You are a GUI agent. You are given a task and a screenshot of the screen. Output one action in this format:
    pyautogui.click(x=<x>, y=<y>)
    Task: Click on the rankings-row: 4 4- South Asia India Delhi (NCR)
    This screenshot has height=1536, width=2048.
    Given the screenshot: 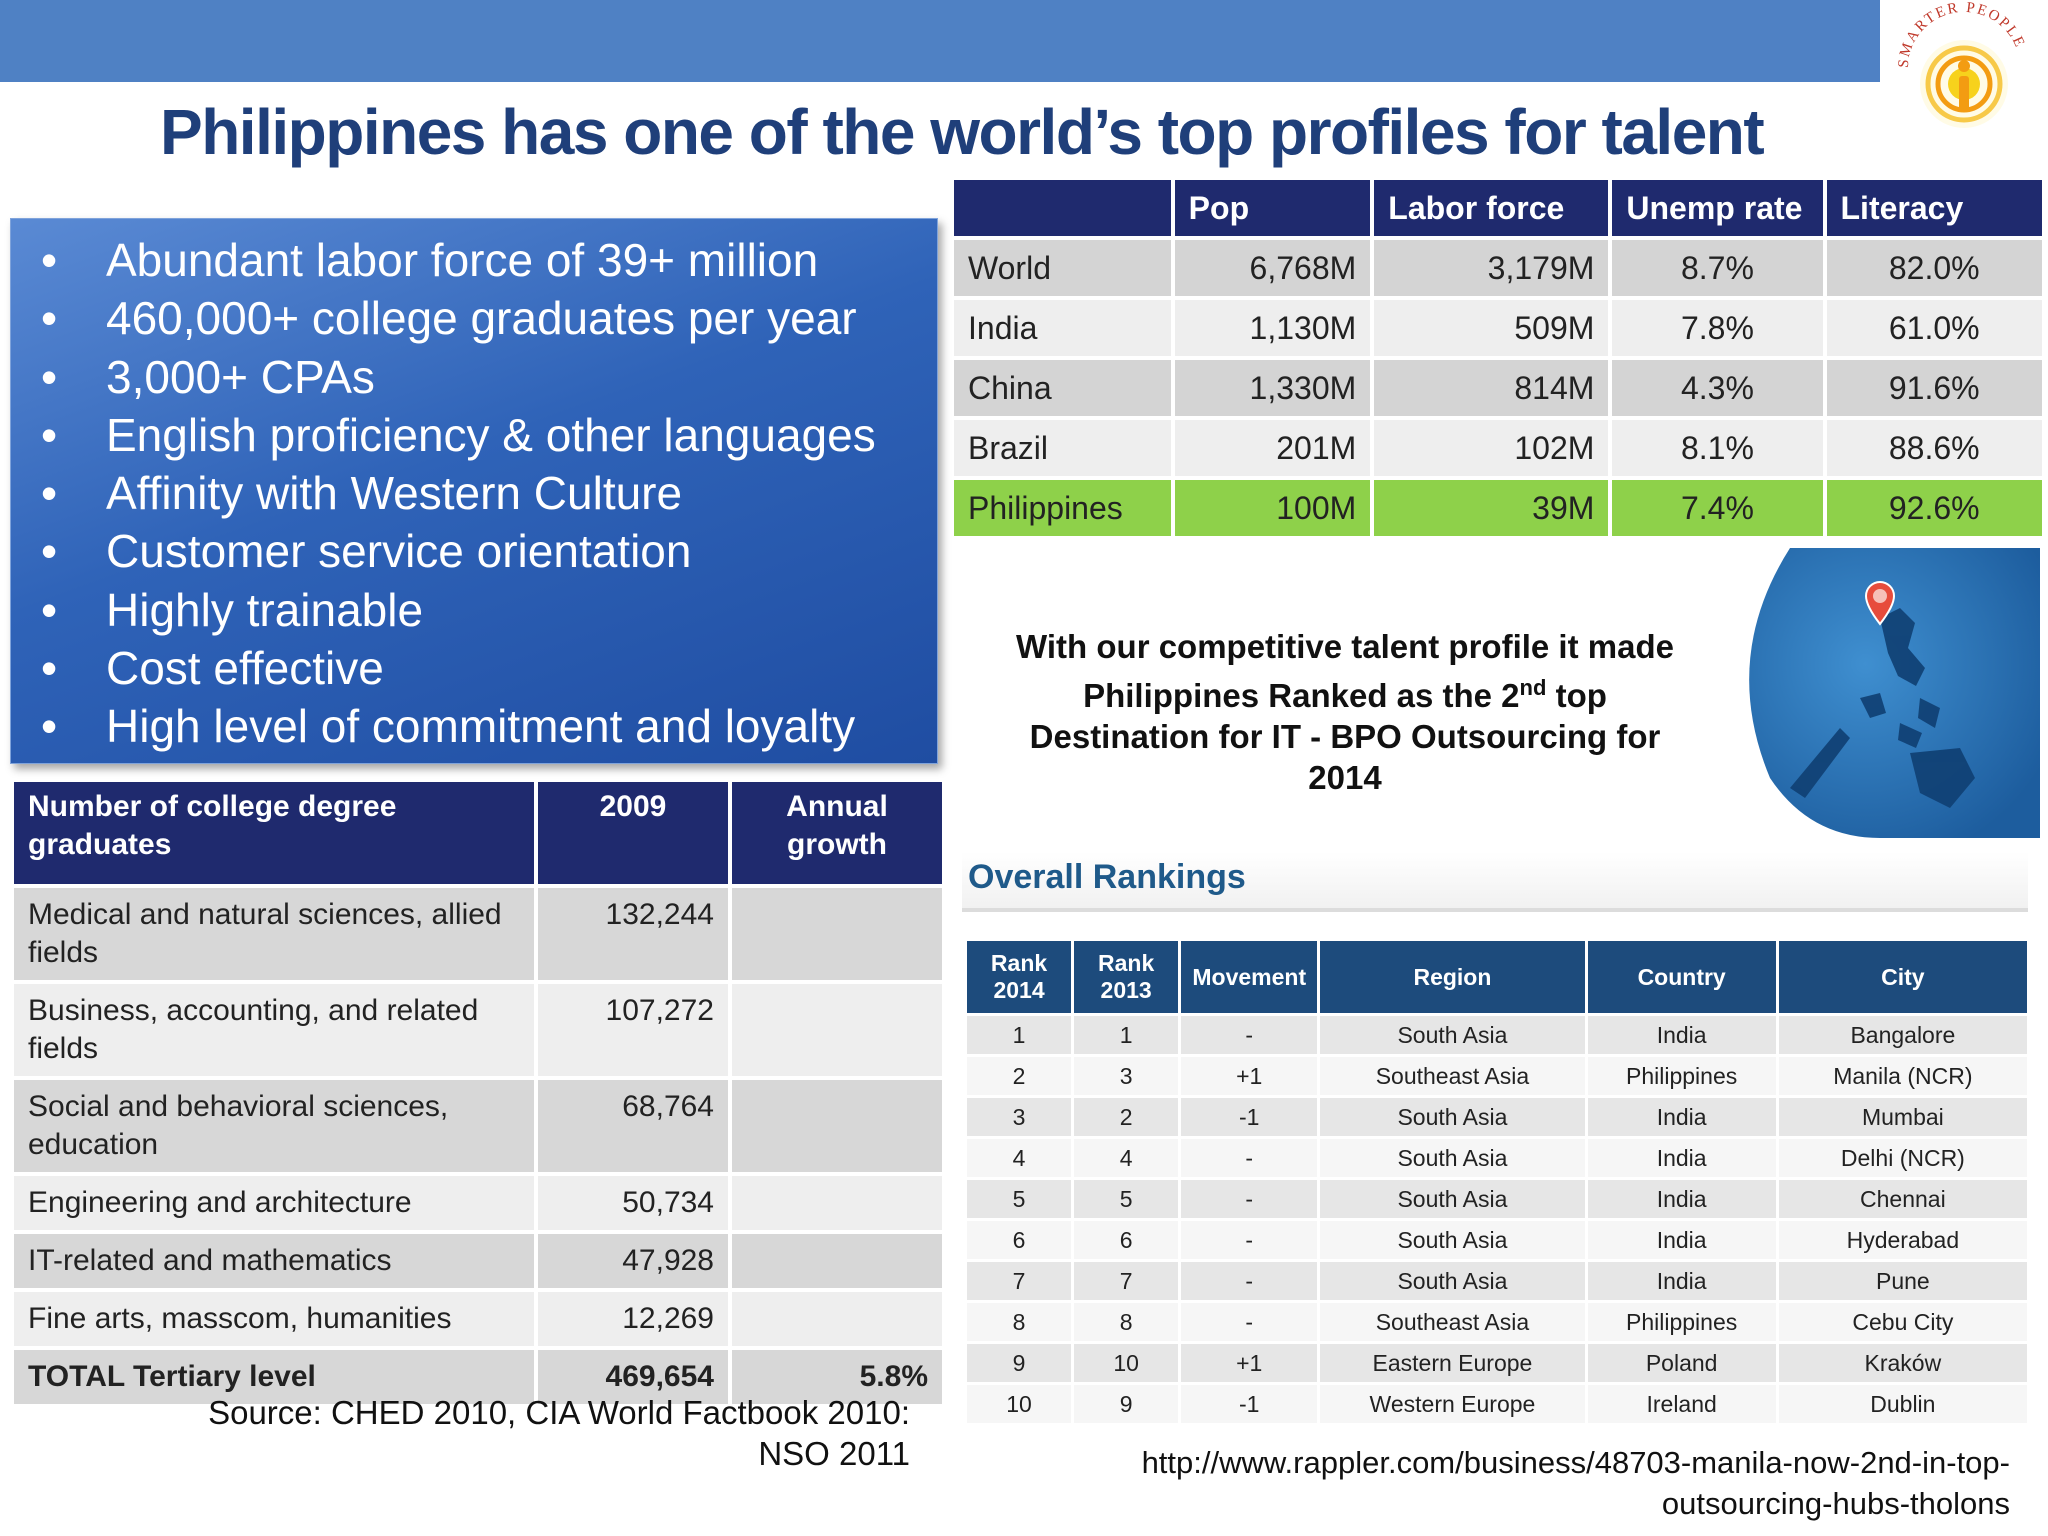 What is the action you would take?
    pyautogui.click(x=1497, y=1158)
    